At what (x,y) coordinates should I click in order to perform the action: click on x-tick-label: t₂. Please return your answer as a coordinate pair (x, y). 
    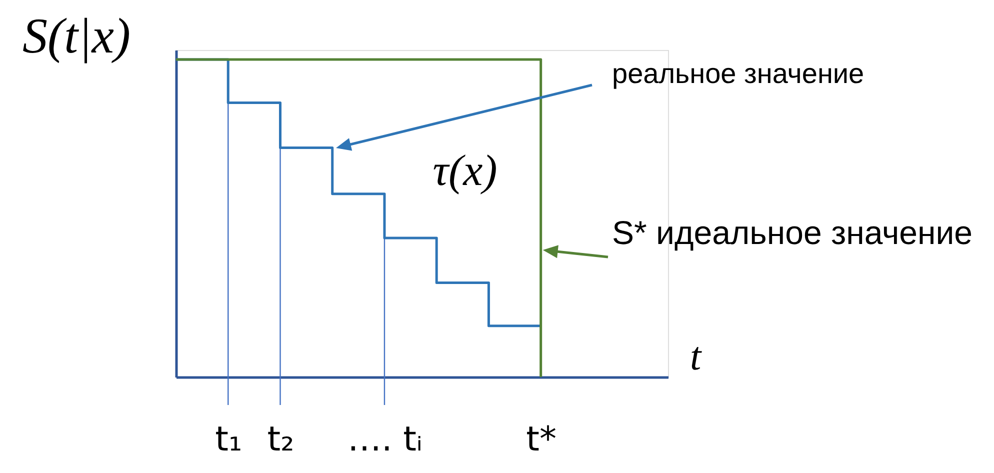
    Looking at the image, I should click on (280, 440).